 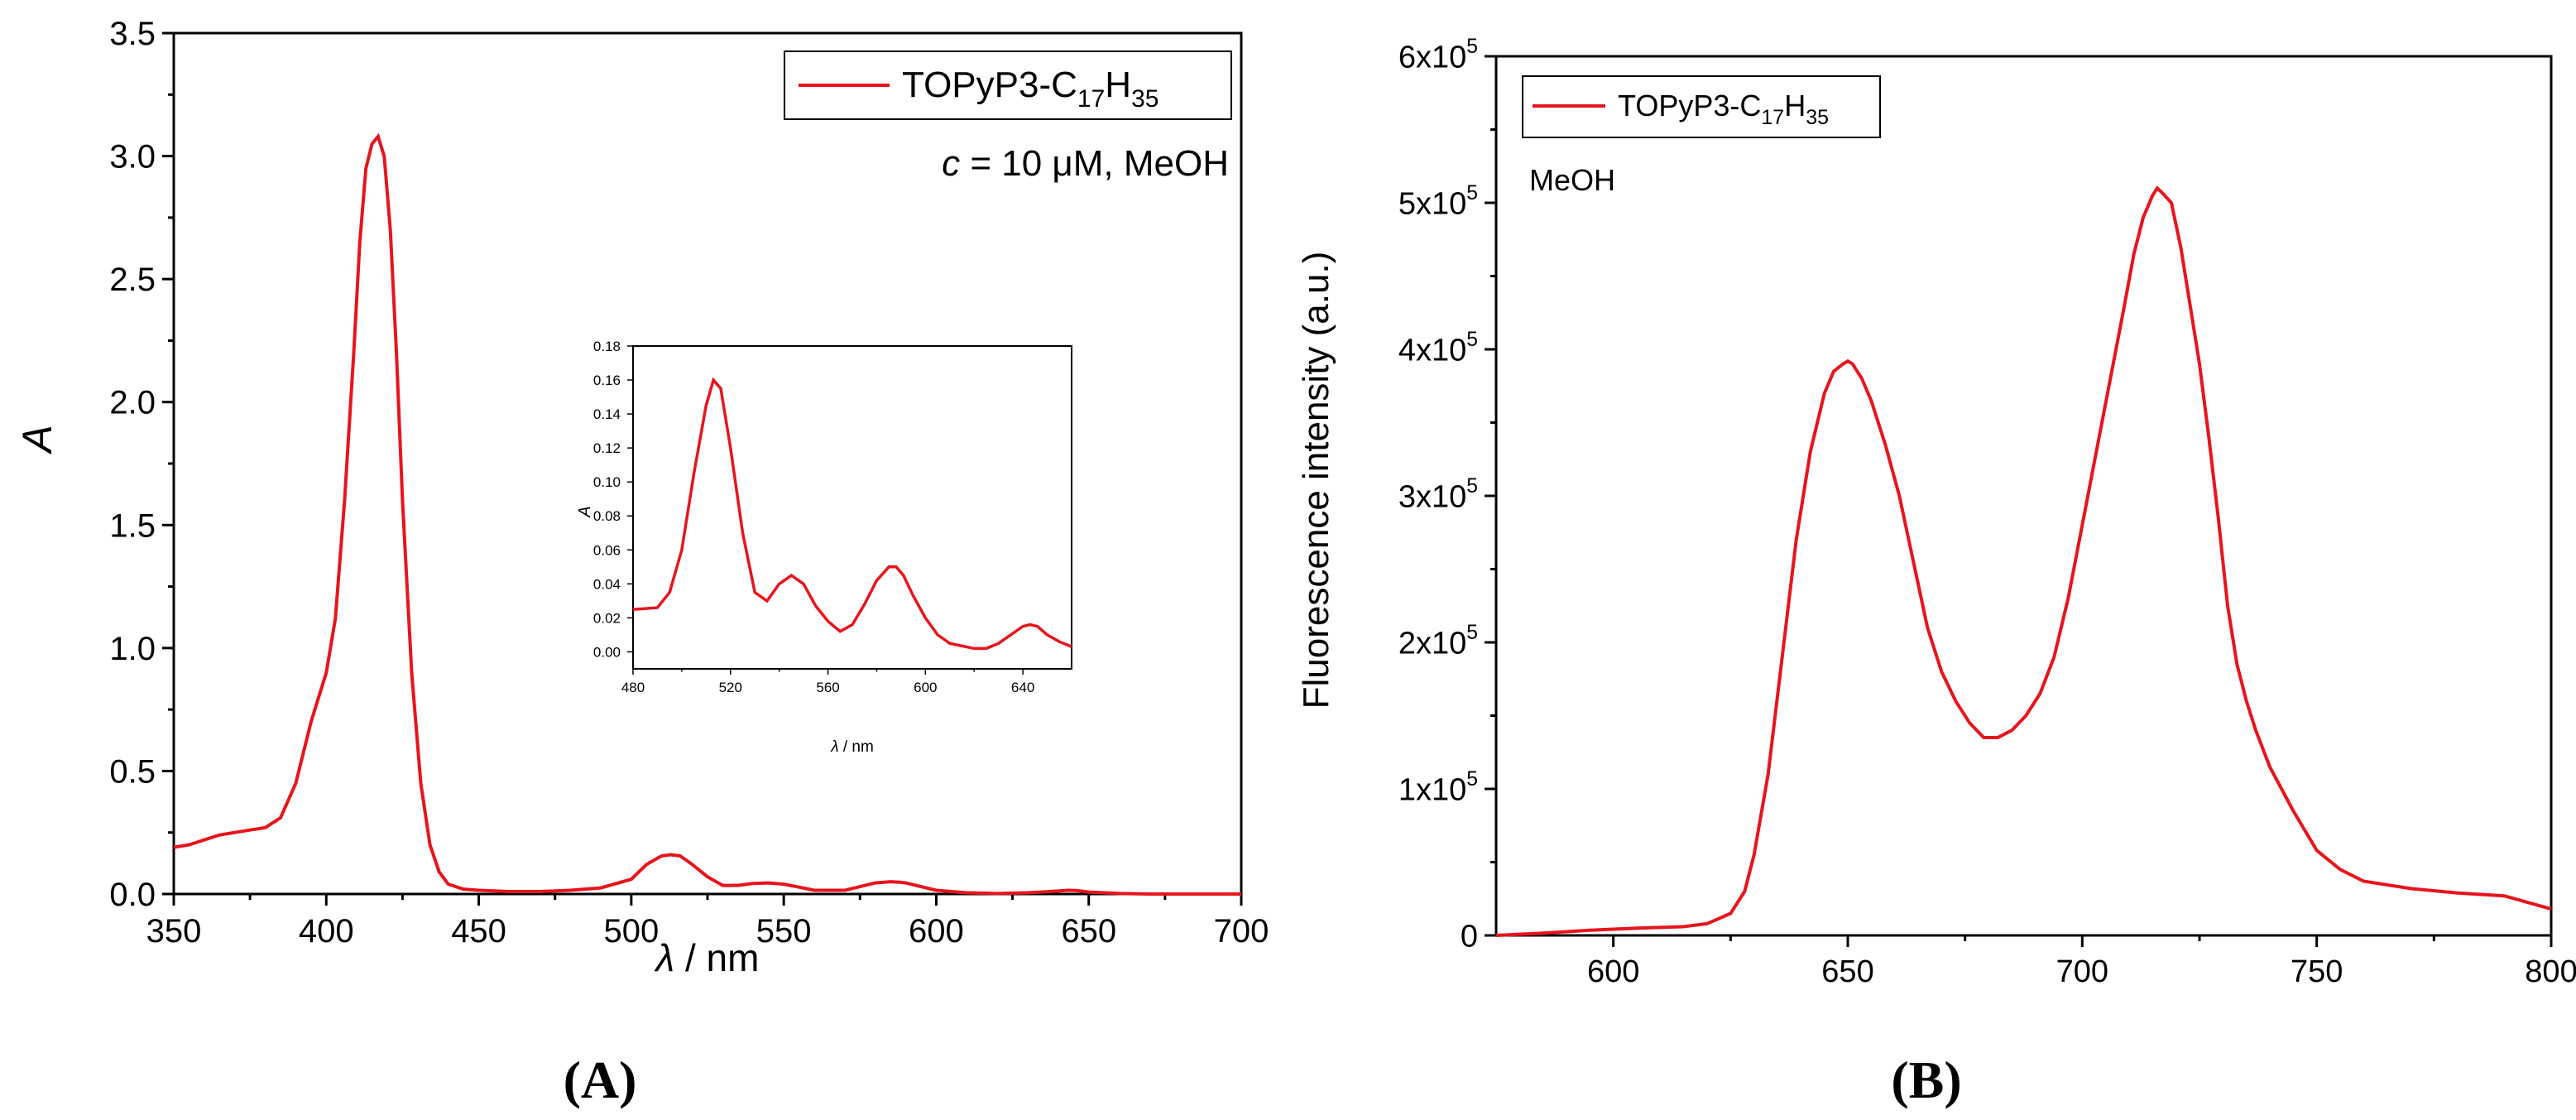 I want to click on inset-series-line, so click(x=852, y=514).